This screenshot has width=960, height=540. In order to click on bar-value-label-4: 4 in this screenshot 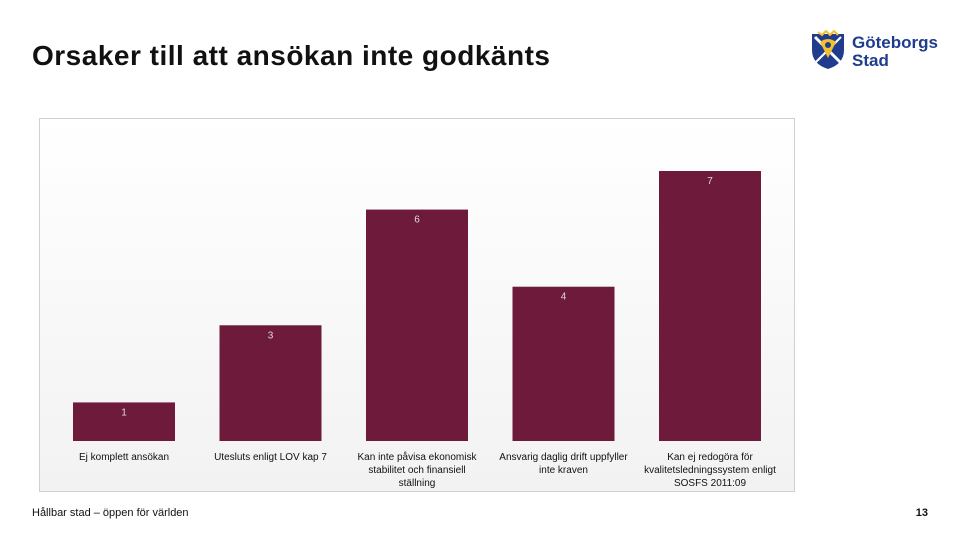, I will do `click(564, 297)`.